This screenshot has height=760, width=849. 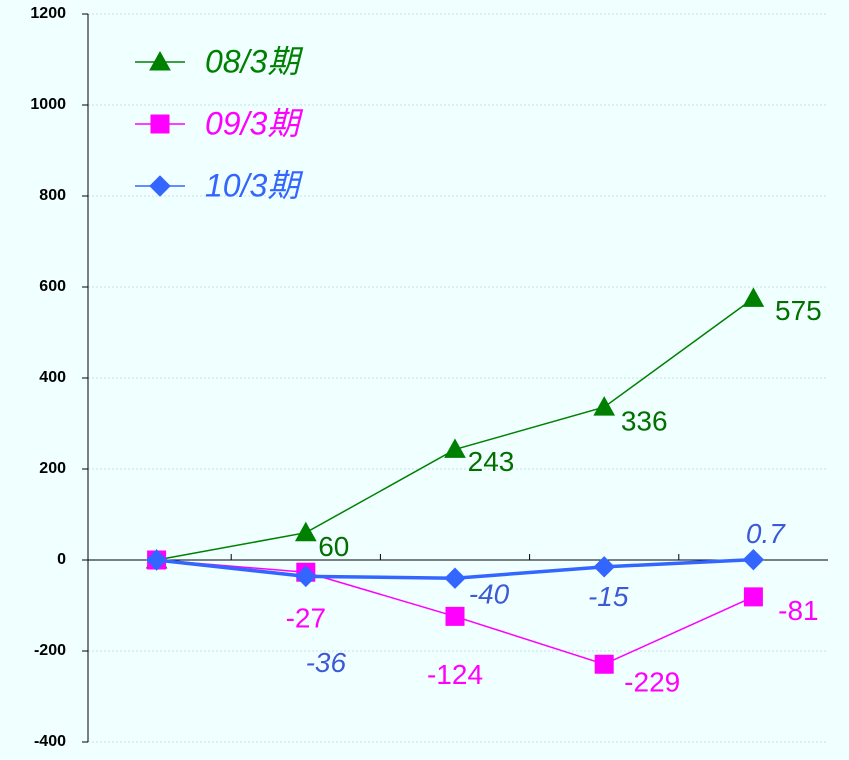 What do you see at coordinates (766, 533) in the screenshot?
I see `data-label: 0.7` at bounding box center [766, 533].